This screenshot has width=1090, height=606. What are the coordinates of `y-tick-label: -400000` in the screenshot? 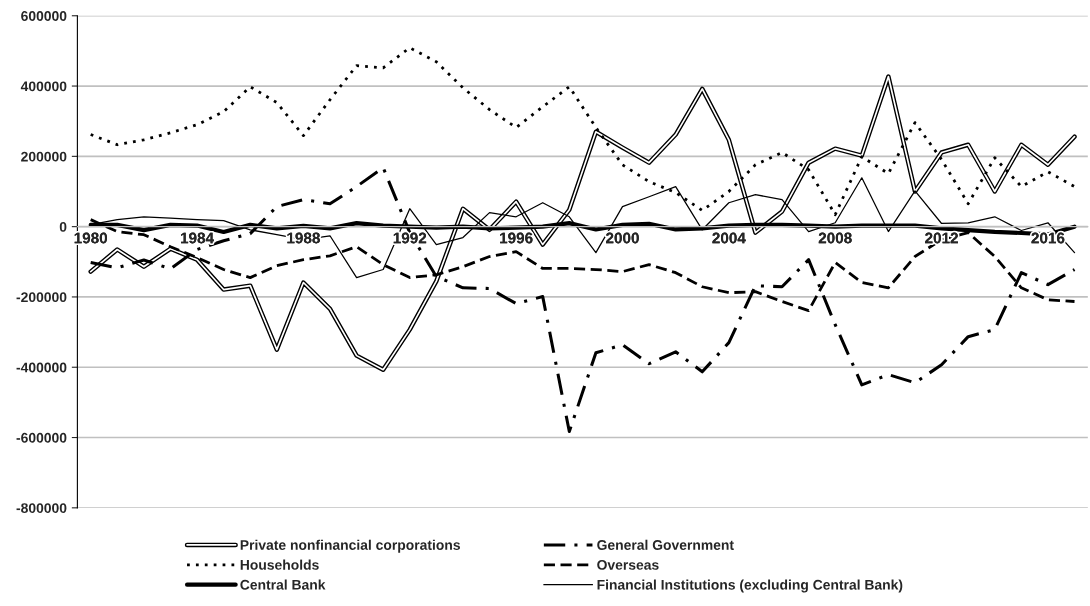 It's located at (41, 367).